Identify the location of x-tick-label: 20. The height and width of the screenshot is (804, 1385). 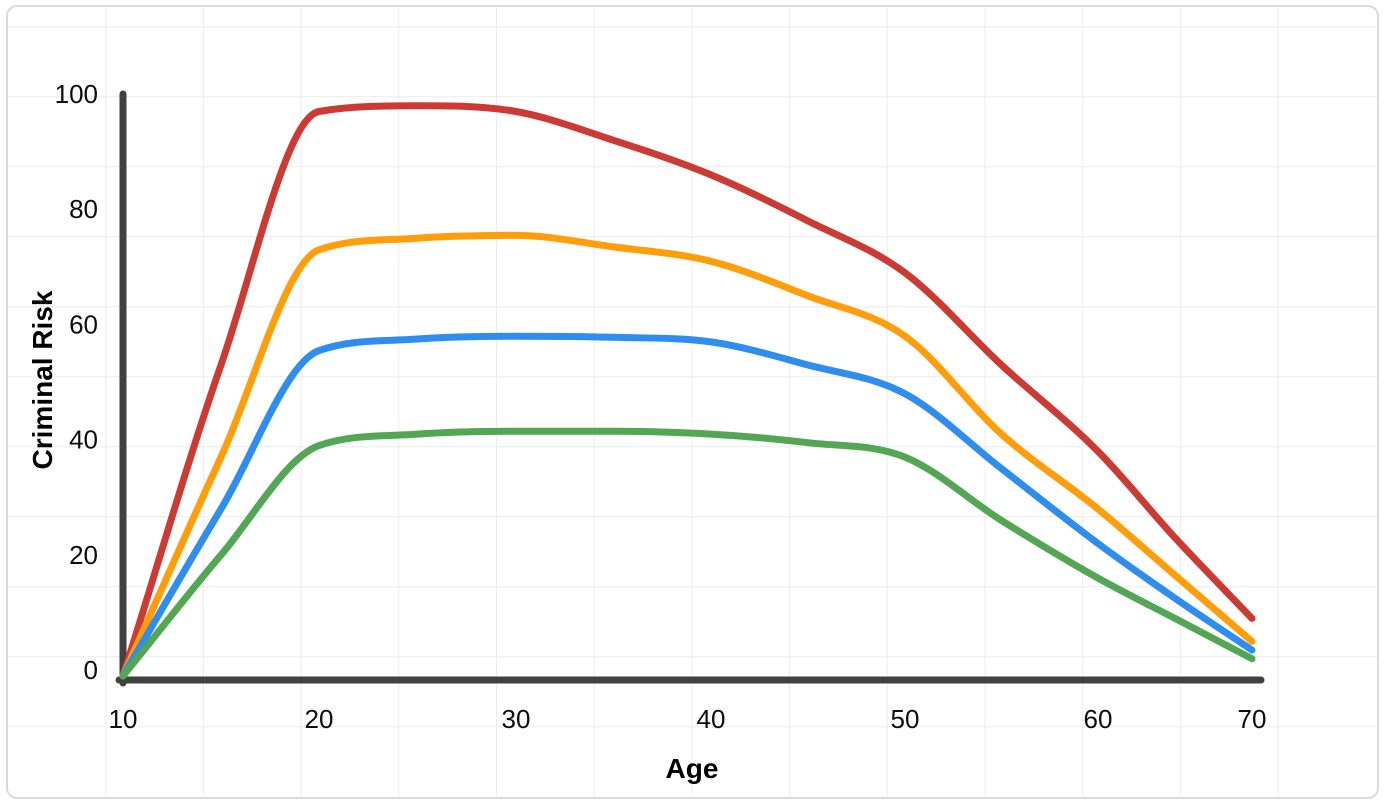
(319, 719).